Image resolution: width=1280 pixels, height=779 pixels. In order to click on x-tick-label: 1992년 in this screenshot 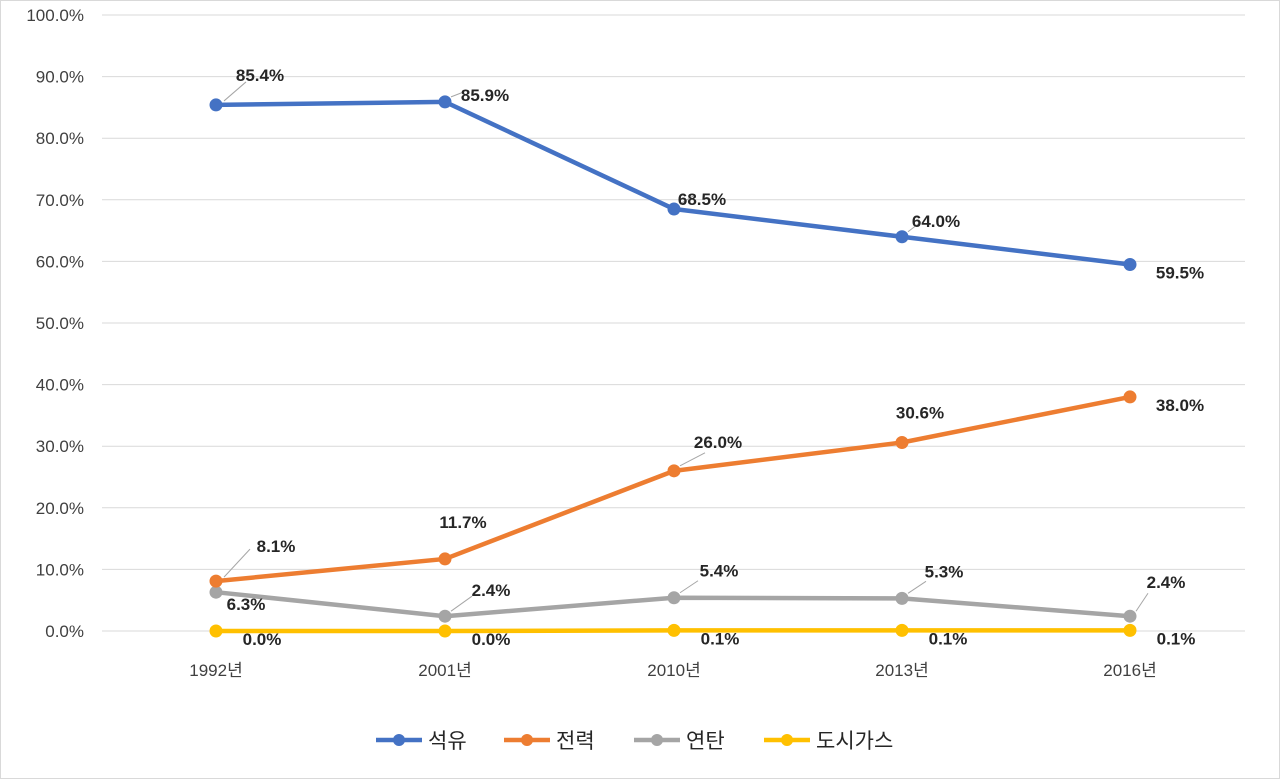, I will do `click(215, 670)`.